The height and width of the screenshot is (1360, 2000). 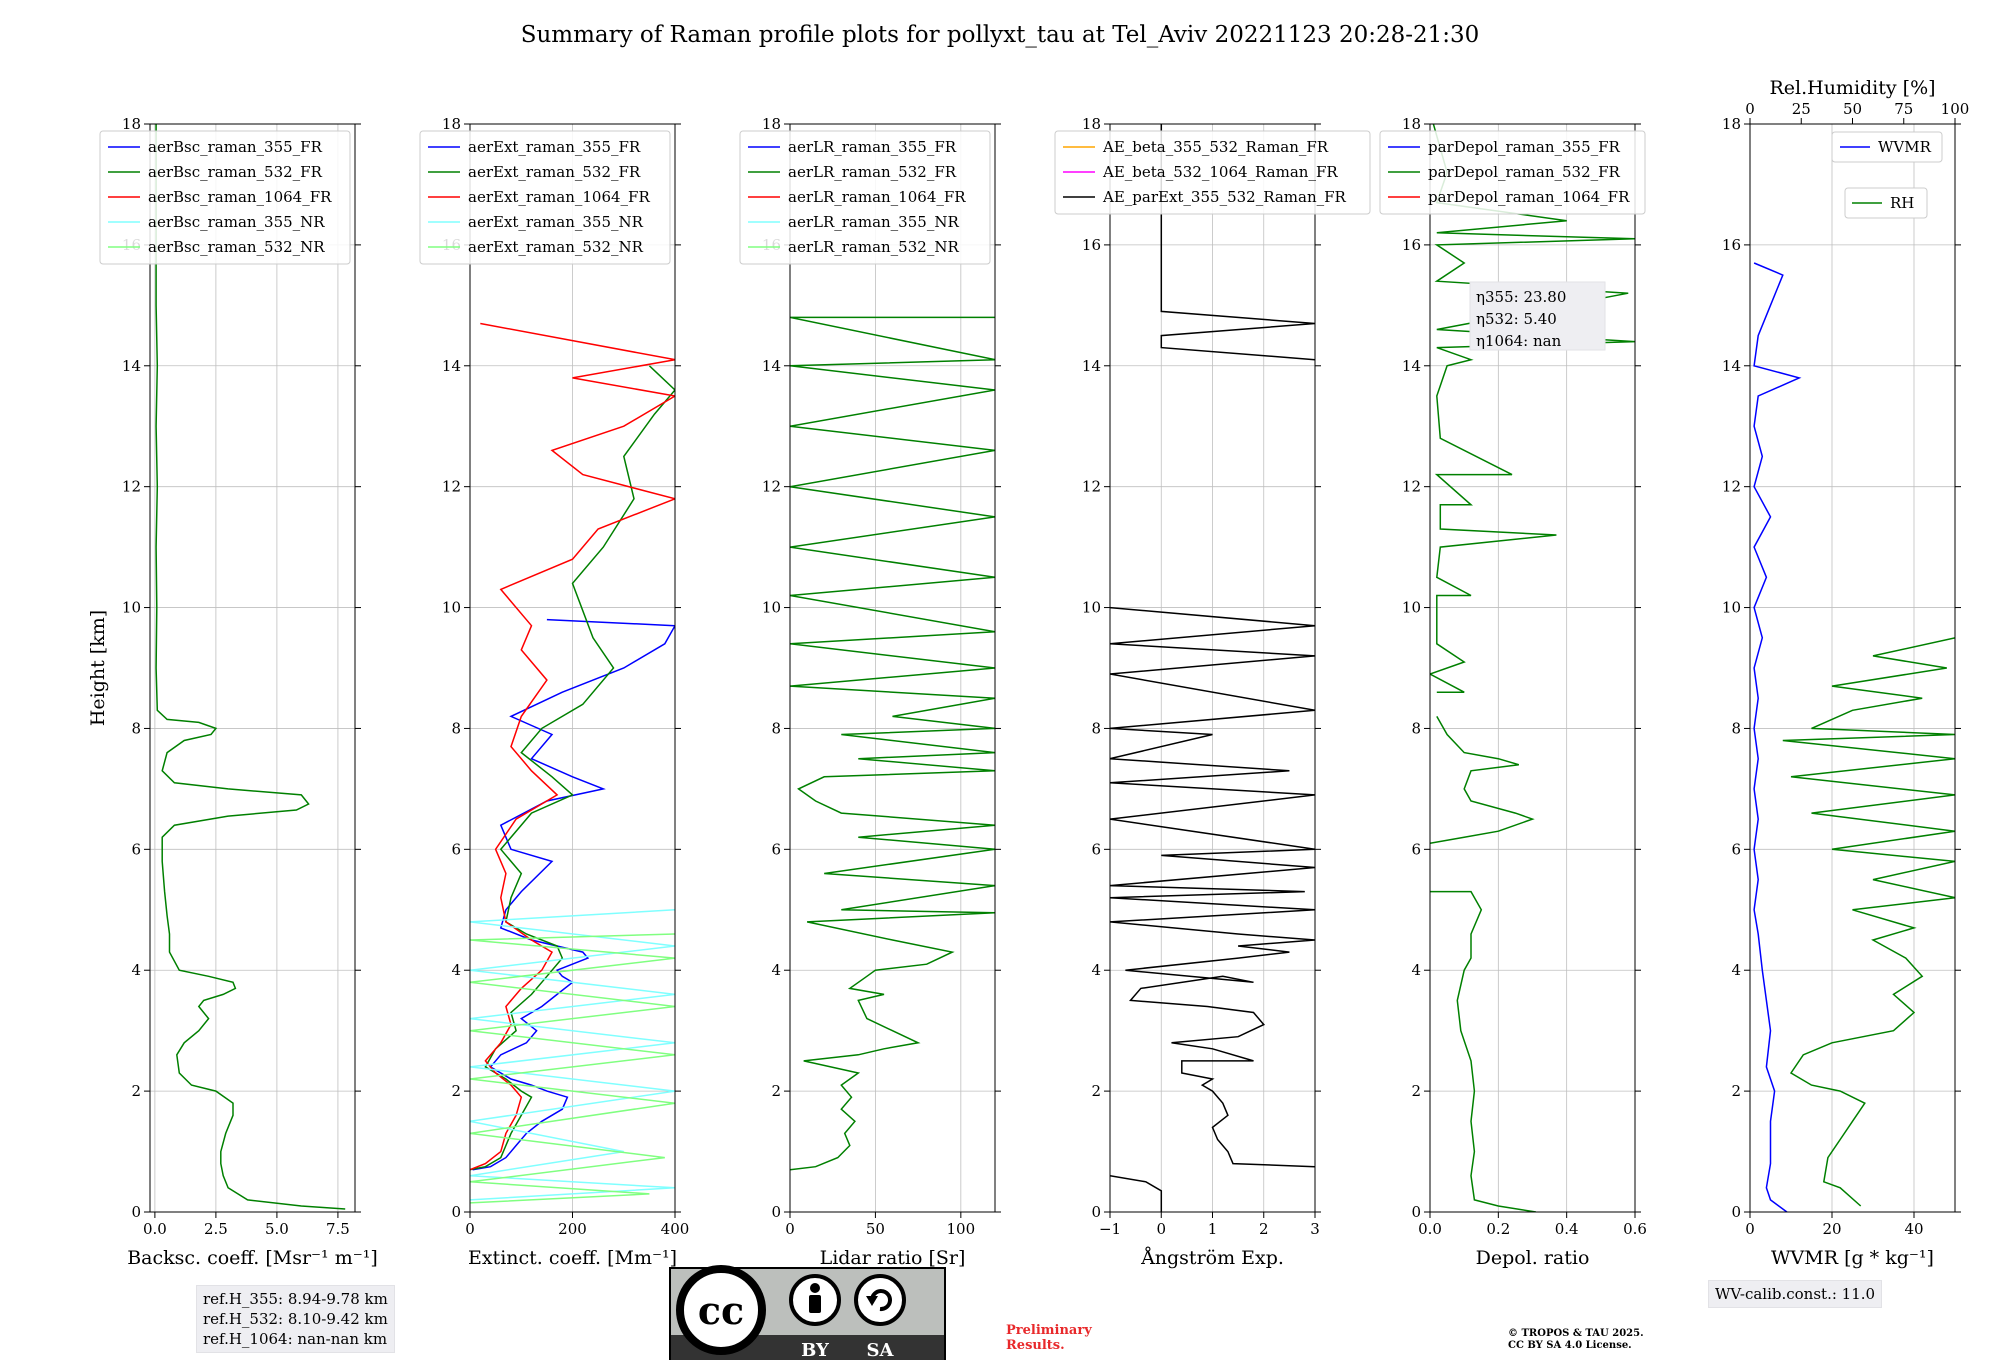 What do you see at coordinates (1521, 297) in the screenshot?
I see `depol-annotation-text: η355: 23.80` at bounding box center [1521, 297].